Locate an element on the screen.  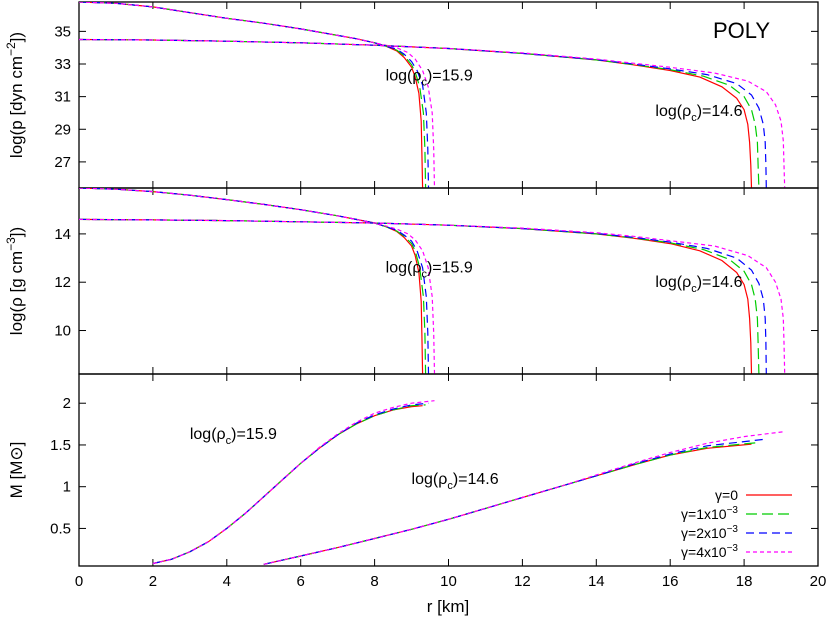
legend-entry: γ=4x10−3 is located at coordinates (736, 551).